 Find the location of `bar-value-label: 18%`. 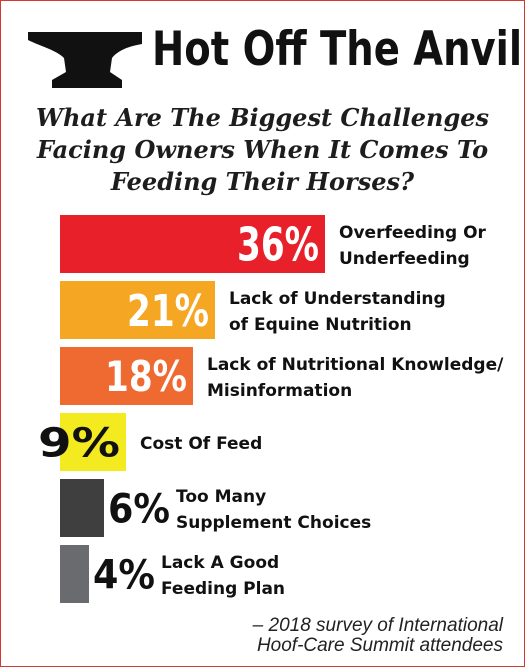

bar-value-label: 18% is located at coordinates (146, 376).